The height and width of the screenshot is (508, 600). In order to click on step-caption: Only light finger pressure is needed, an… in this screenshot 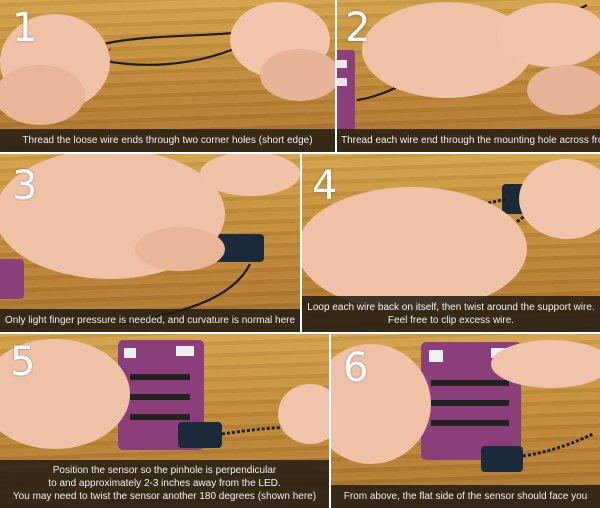, I will do `click(150, 320)`.